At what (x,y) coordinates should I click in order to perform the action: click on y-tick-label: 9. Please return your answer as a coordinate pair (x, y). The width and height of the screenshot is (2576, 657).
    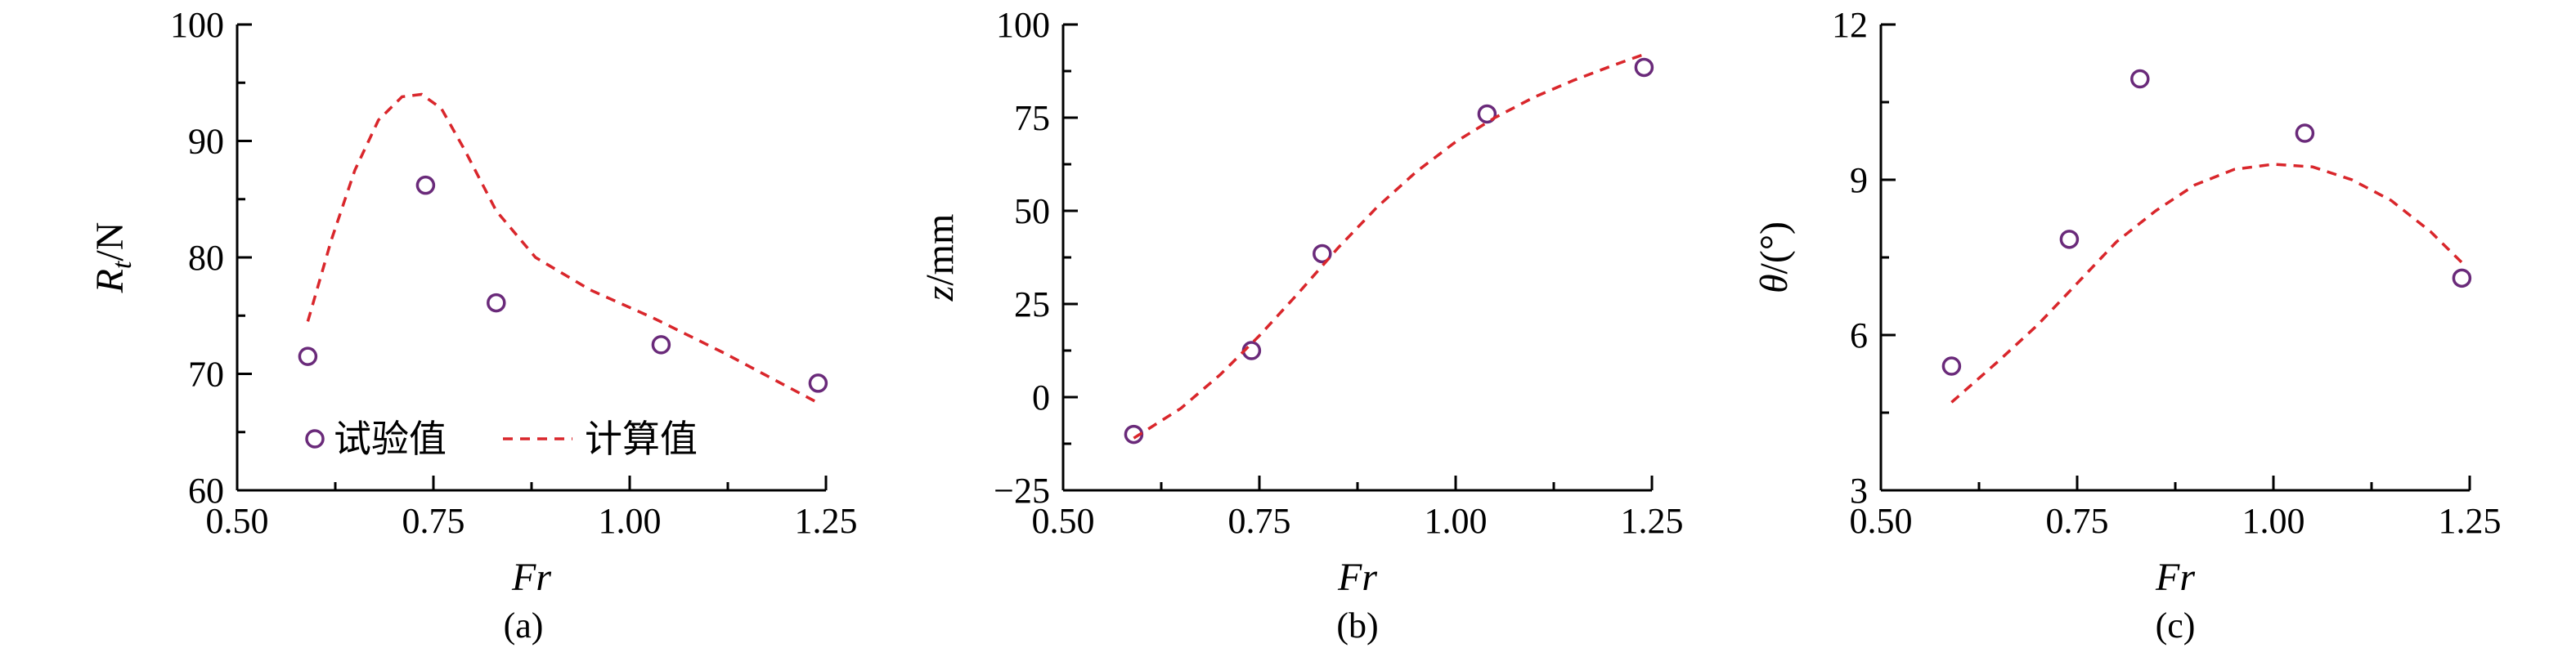
    Looking at the image, I should click on (1859, 180).